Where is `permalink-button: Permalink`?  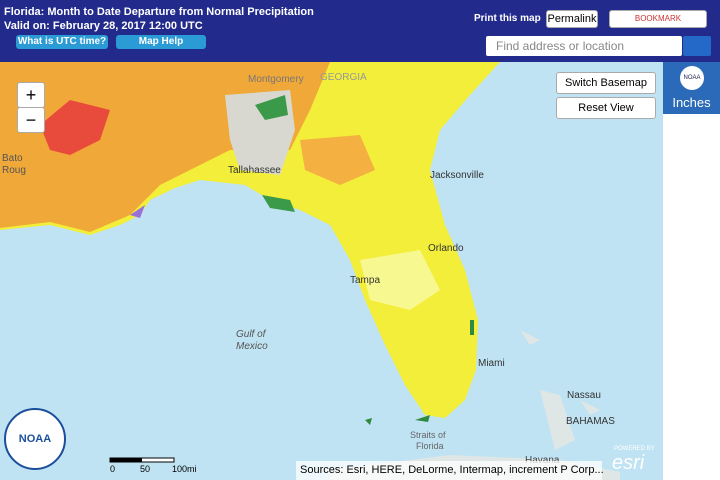
permalink-button: Permalink is located at coordinates (572, 19).